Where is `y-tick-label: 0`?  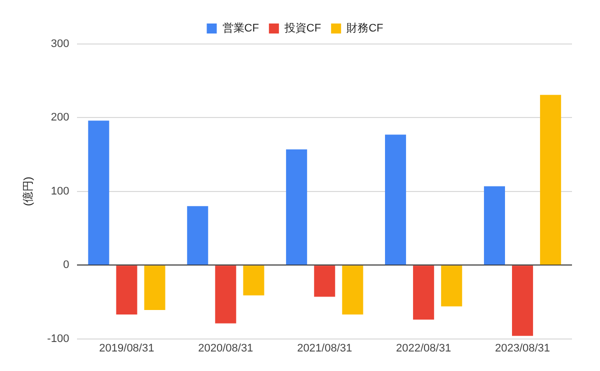
y-tick-label: 0 is located at coordinates (66, 265).